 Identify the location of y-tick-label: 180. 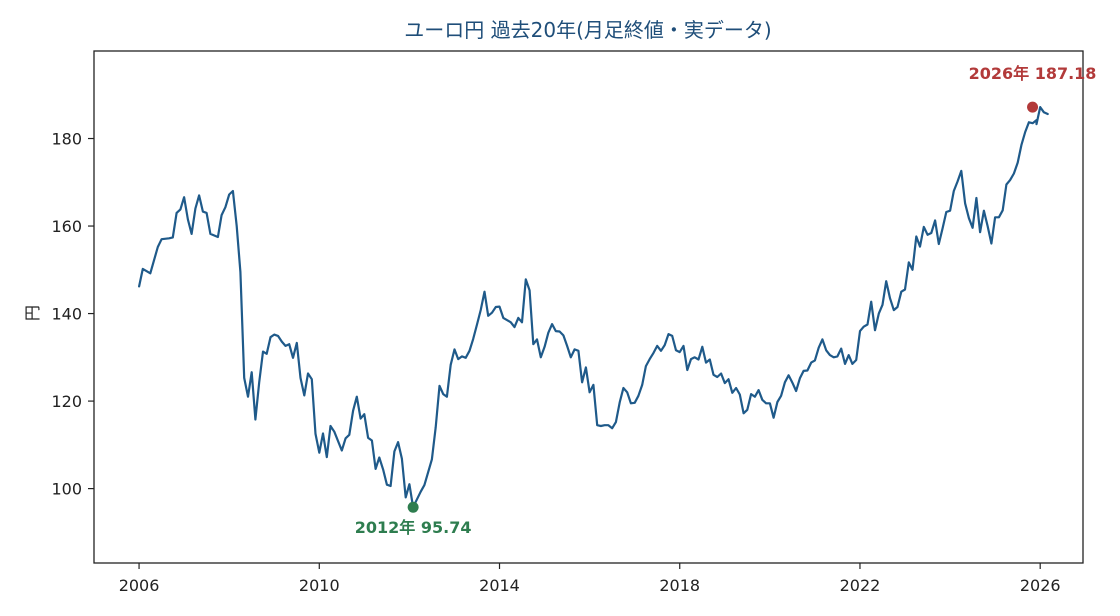
(66, 139).